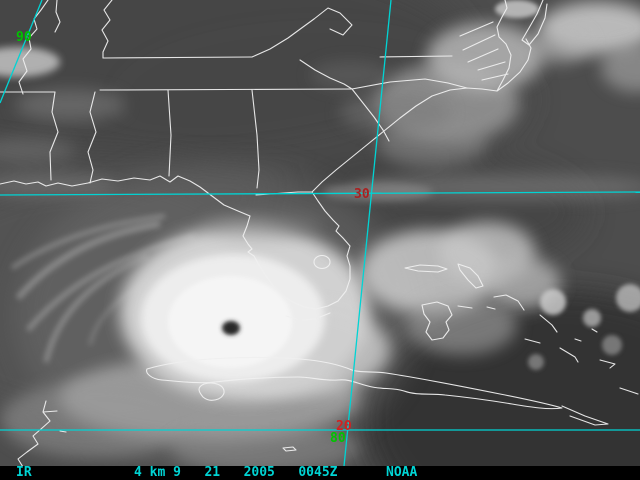 Image resolution: width=640 pixels, height=480 pixels. What do you see at coordinates (416, 56) in the screenshot?
I see `border-va-nc` at bounding box center [416, 56].